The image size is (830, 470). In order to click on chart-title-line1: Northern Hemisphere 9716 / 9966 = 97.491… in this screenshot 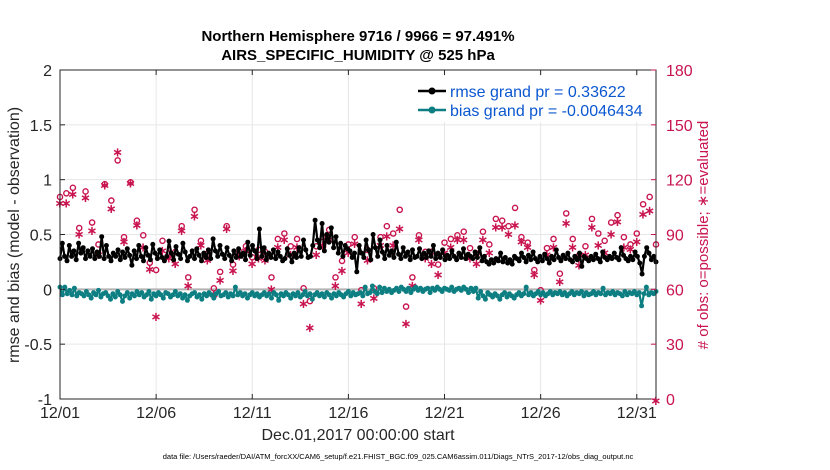, I will do `click(357, 36)`.